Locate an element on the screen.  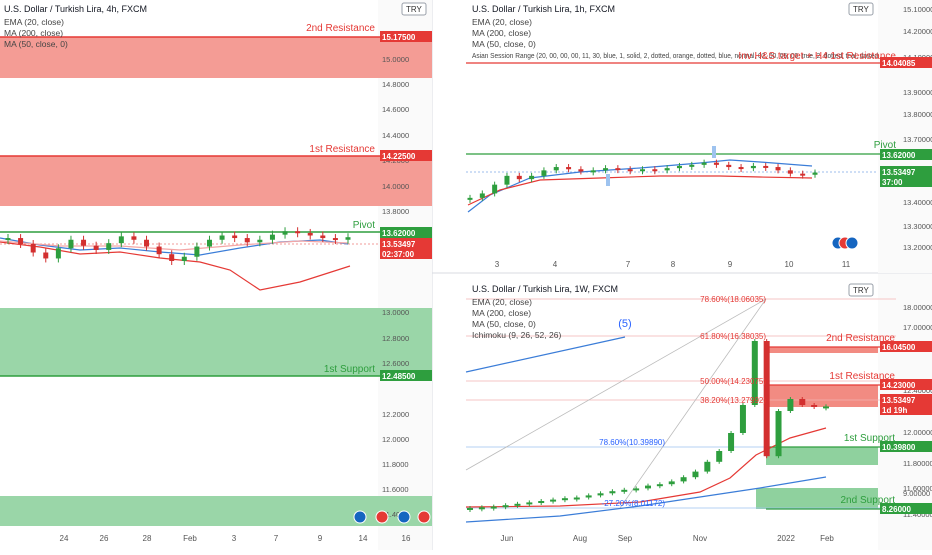
left-y-tick-12: 11.8000 is located at coordinates (395, 464).